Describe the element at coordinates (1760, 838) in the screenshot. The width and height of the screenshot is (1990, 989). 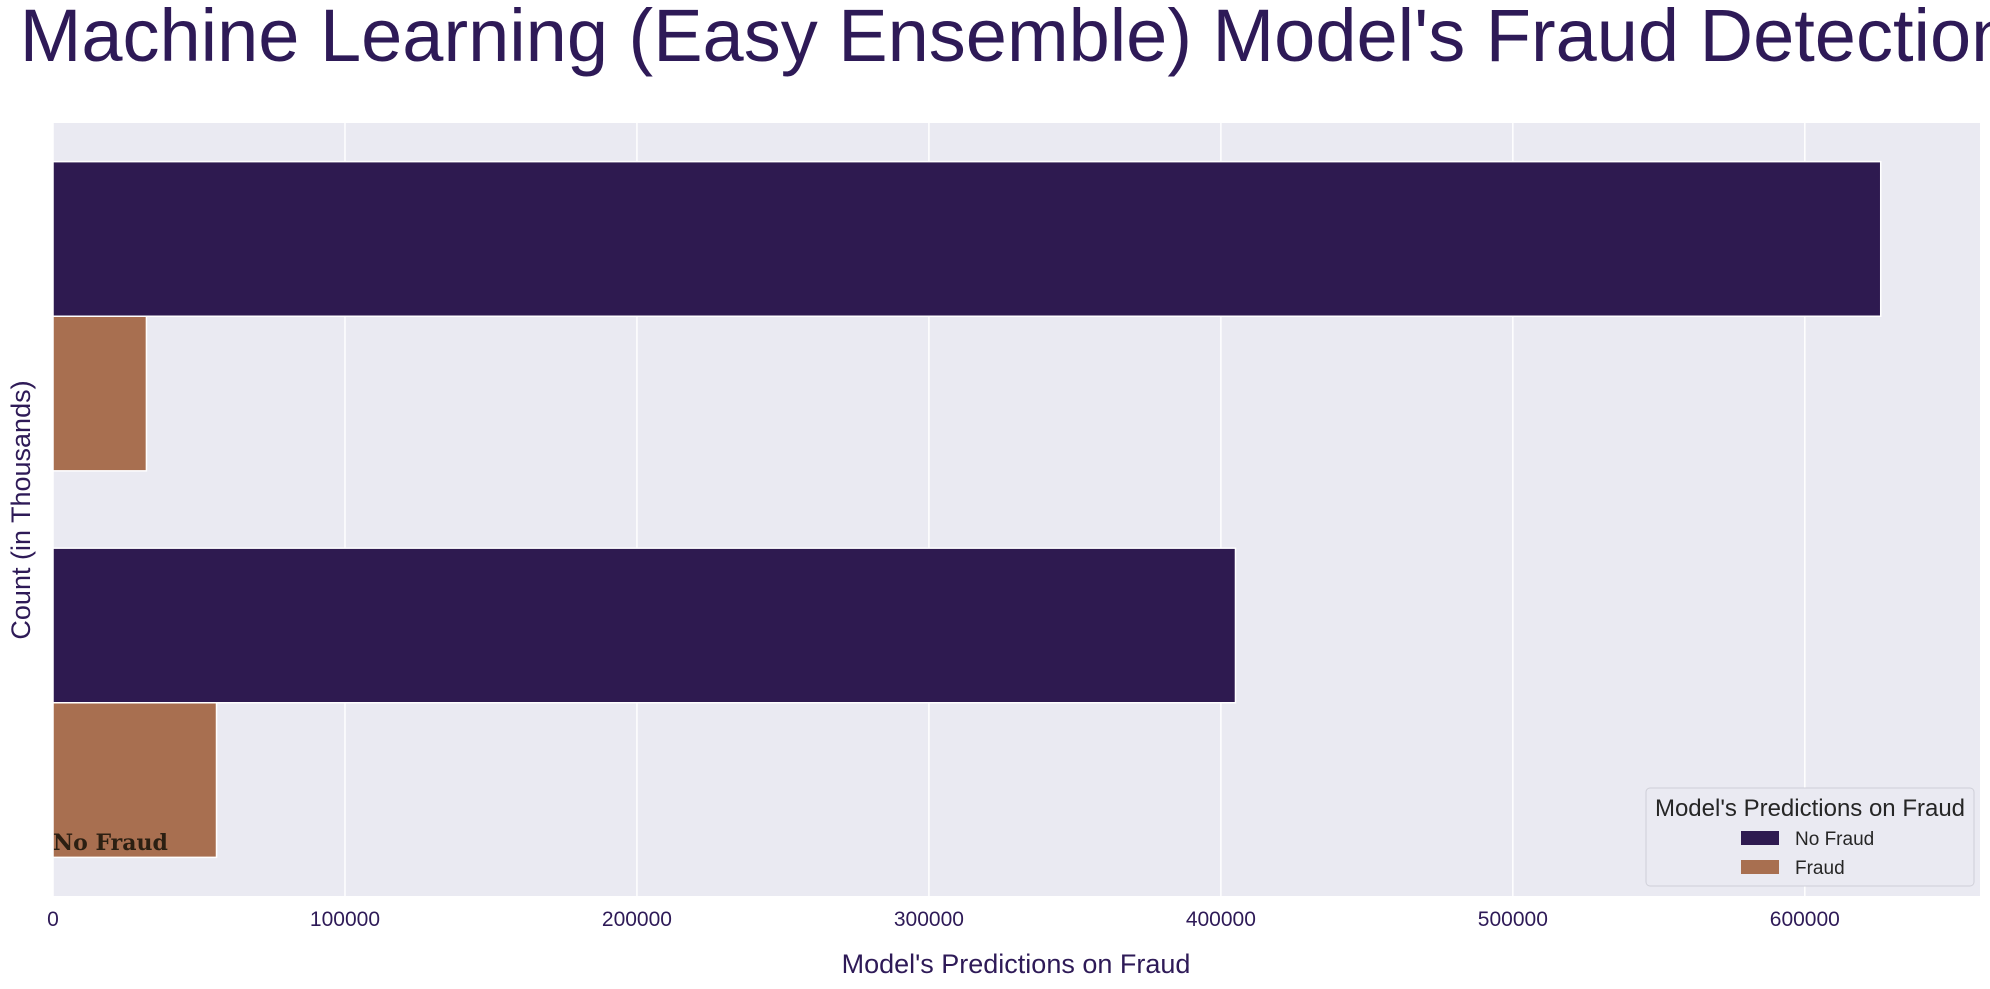
I see `legend-swatch-no-fraud` at that location.